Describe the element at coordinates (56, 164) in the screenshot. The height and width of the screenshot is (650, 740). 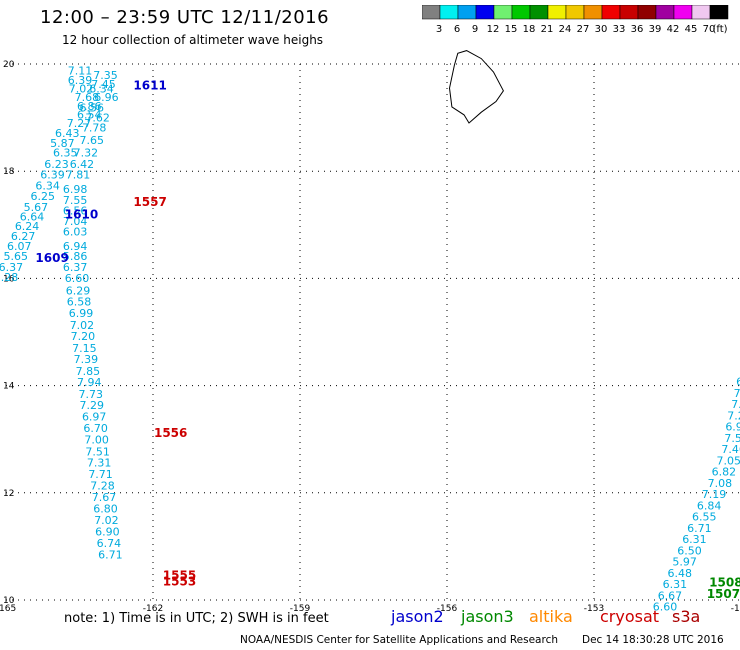
I see `swh-value: 6.23` at that location.